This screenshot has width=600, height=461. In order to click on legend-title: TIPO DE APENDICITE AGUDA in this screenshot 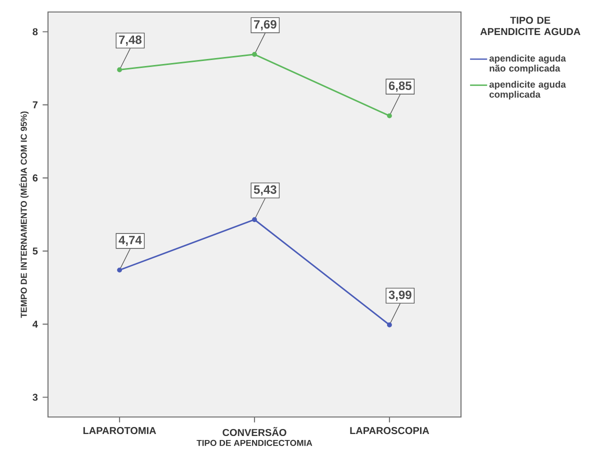, I will do `click(530, 26)`.